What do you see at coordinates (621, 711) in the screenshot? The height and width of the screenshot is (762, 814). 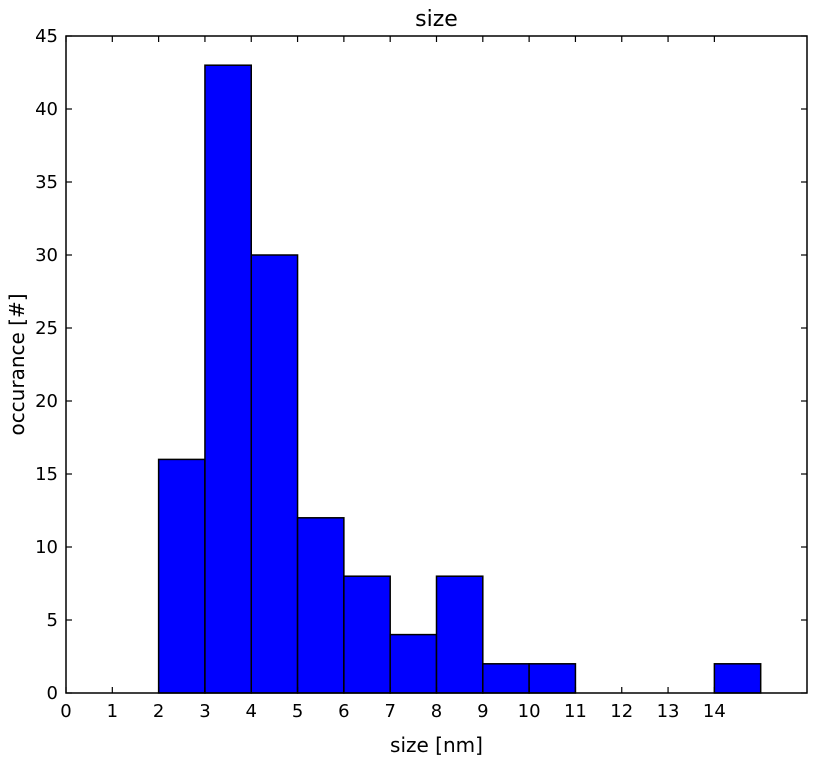 I see `x-tick-label: 12` at bounding box center [621, 711].